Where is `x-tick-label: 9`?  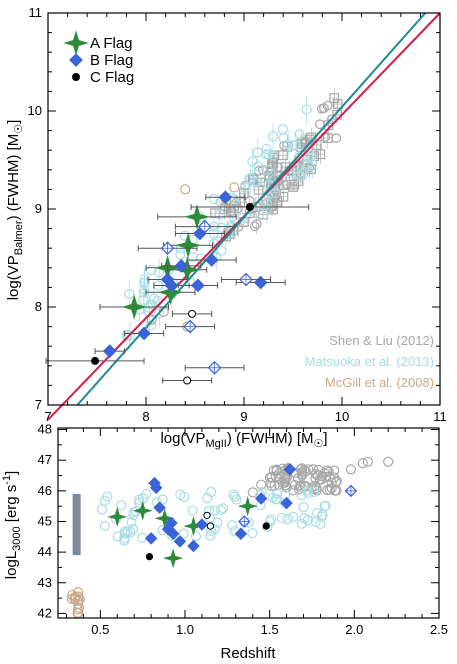 x-tick-label: 9 is located at coordinates (243, 416).